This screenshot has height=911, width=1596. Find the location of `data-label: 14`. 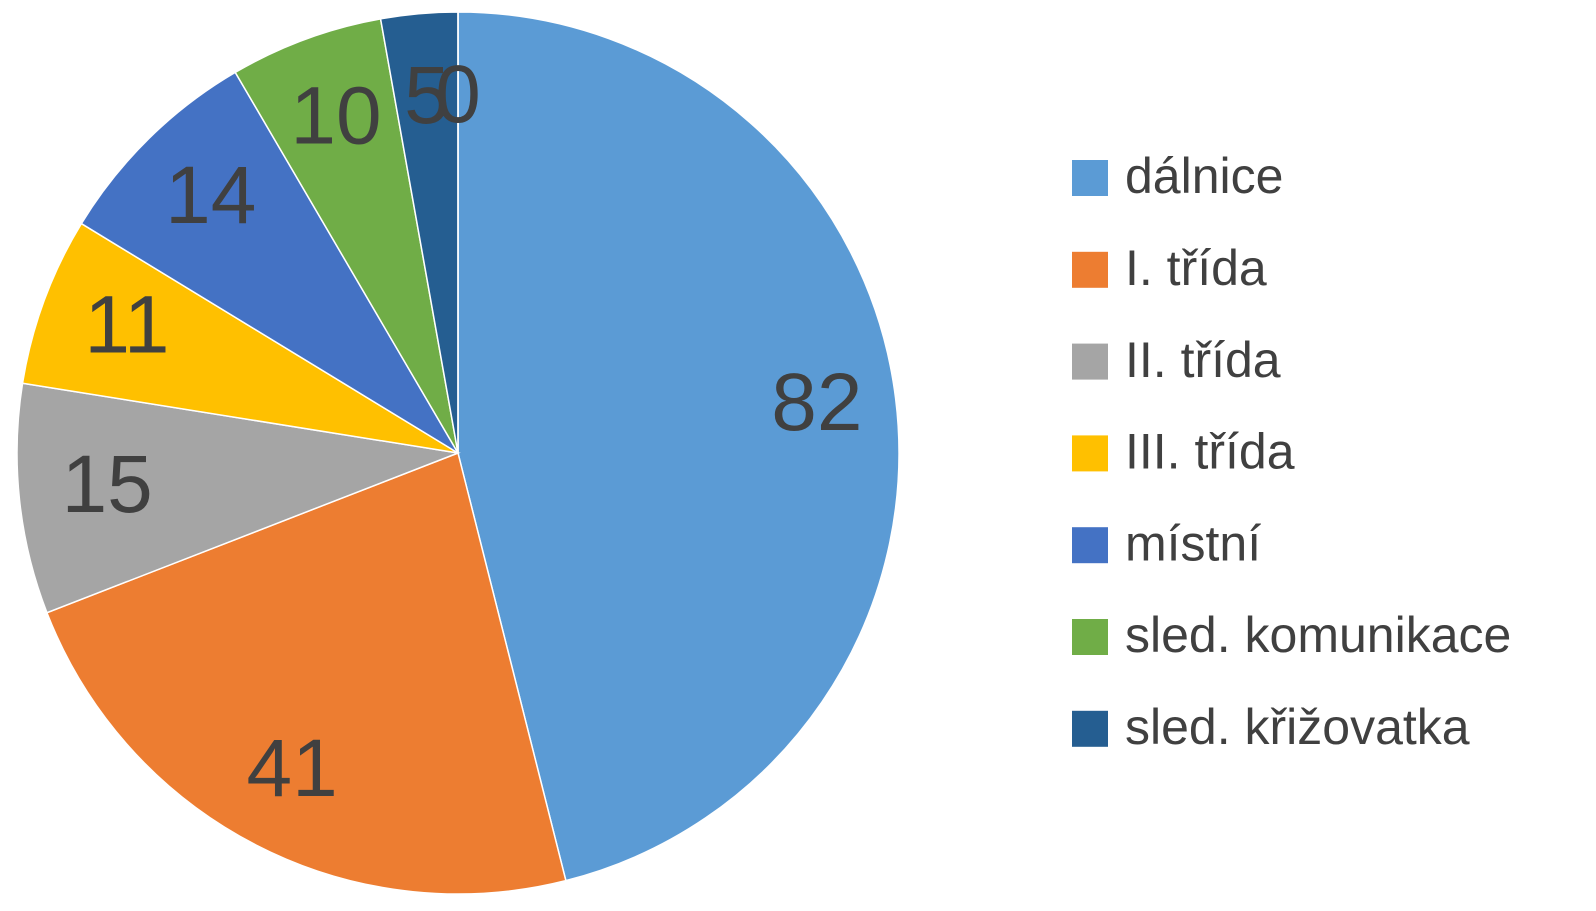

data-label: 14 is located at coordinates (210, 195).